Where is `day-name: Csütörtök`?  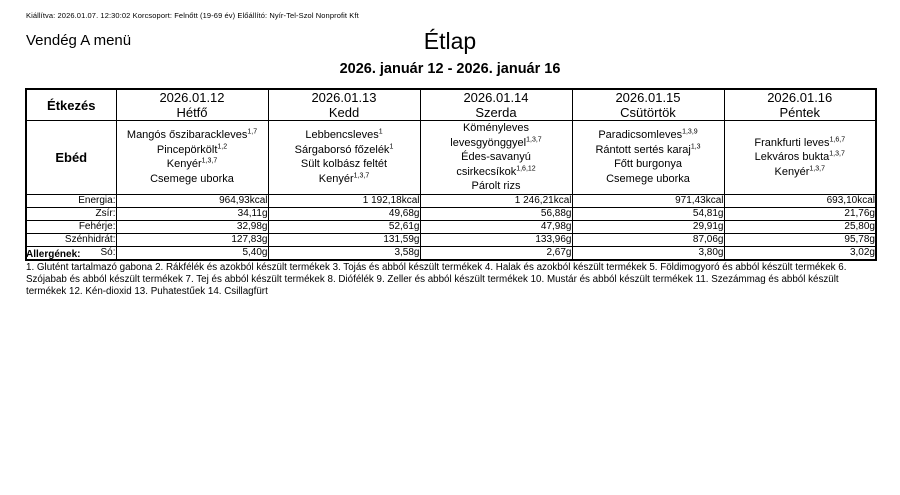
day-name: Csütörtök is located at coordinates (648, 112).